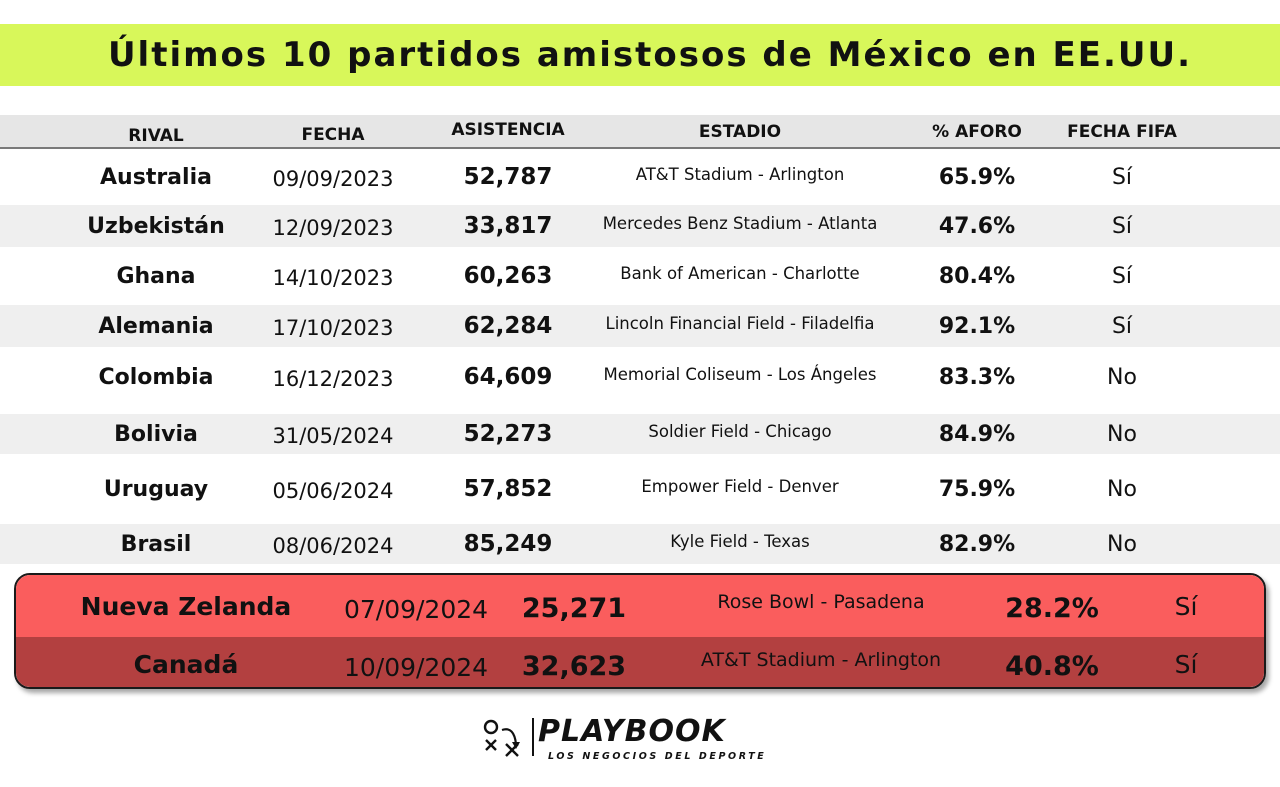 The height and width of the screenshot is (787, 1280). Describe the element at coordinates (416, 609) in the screenshot. I see `cell-fecha: 07/09/2024` at that location.